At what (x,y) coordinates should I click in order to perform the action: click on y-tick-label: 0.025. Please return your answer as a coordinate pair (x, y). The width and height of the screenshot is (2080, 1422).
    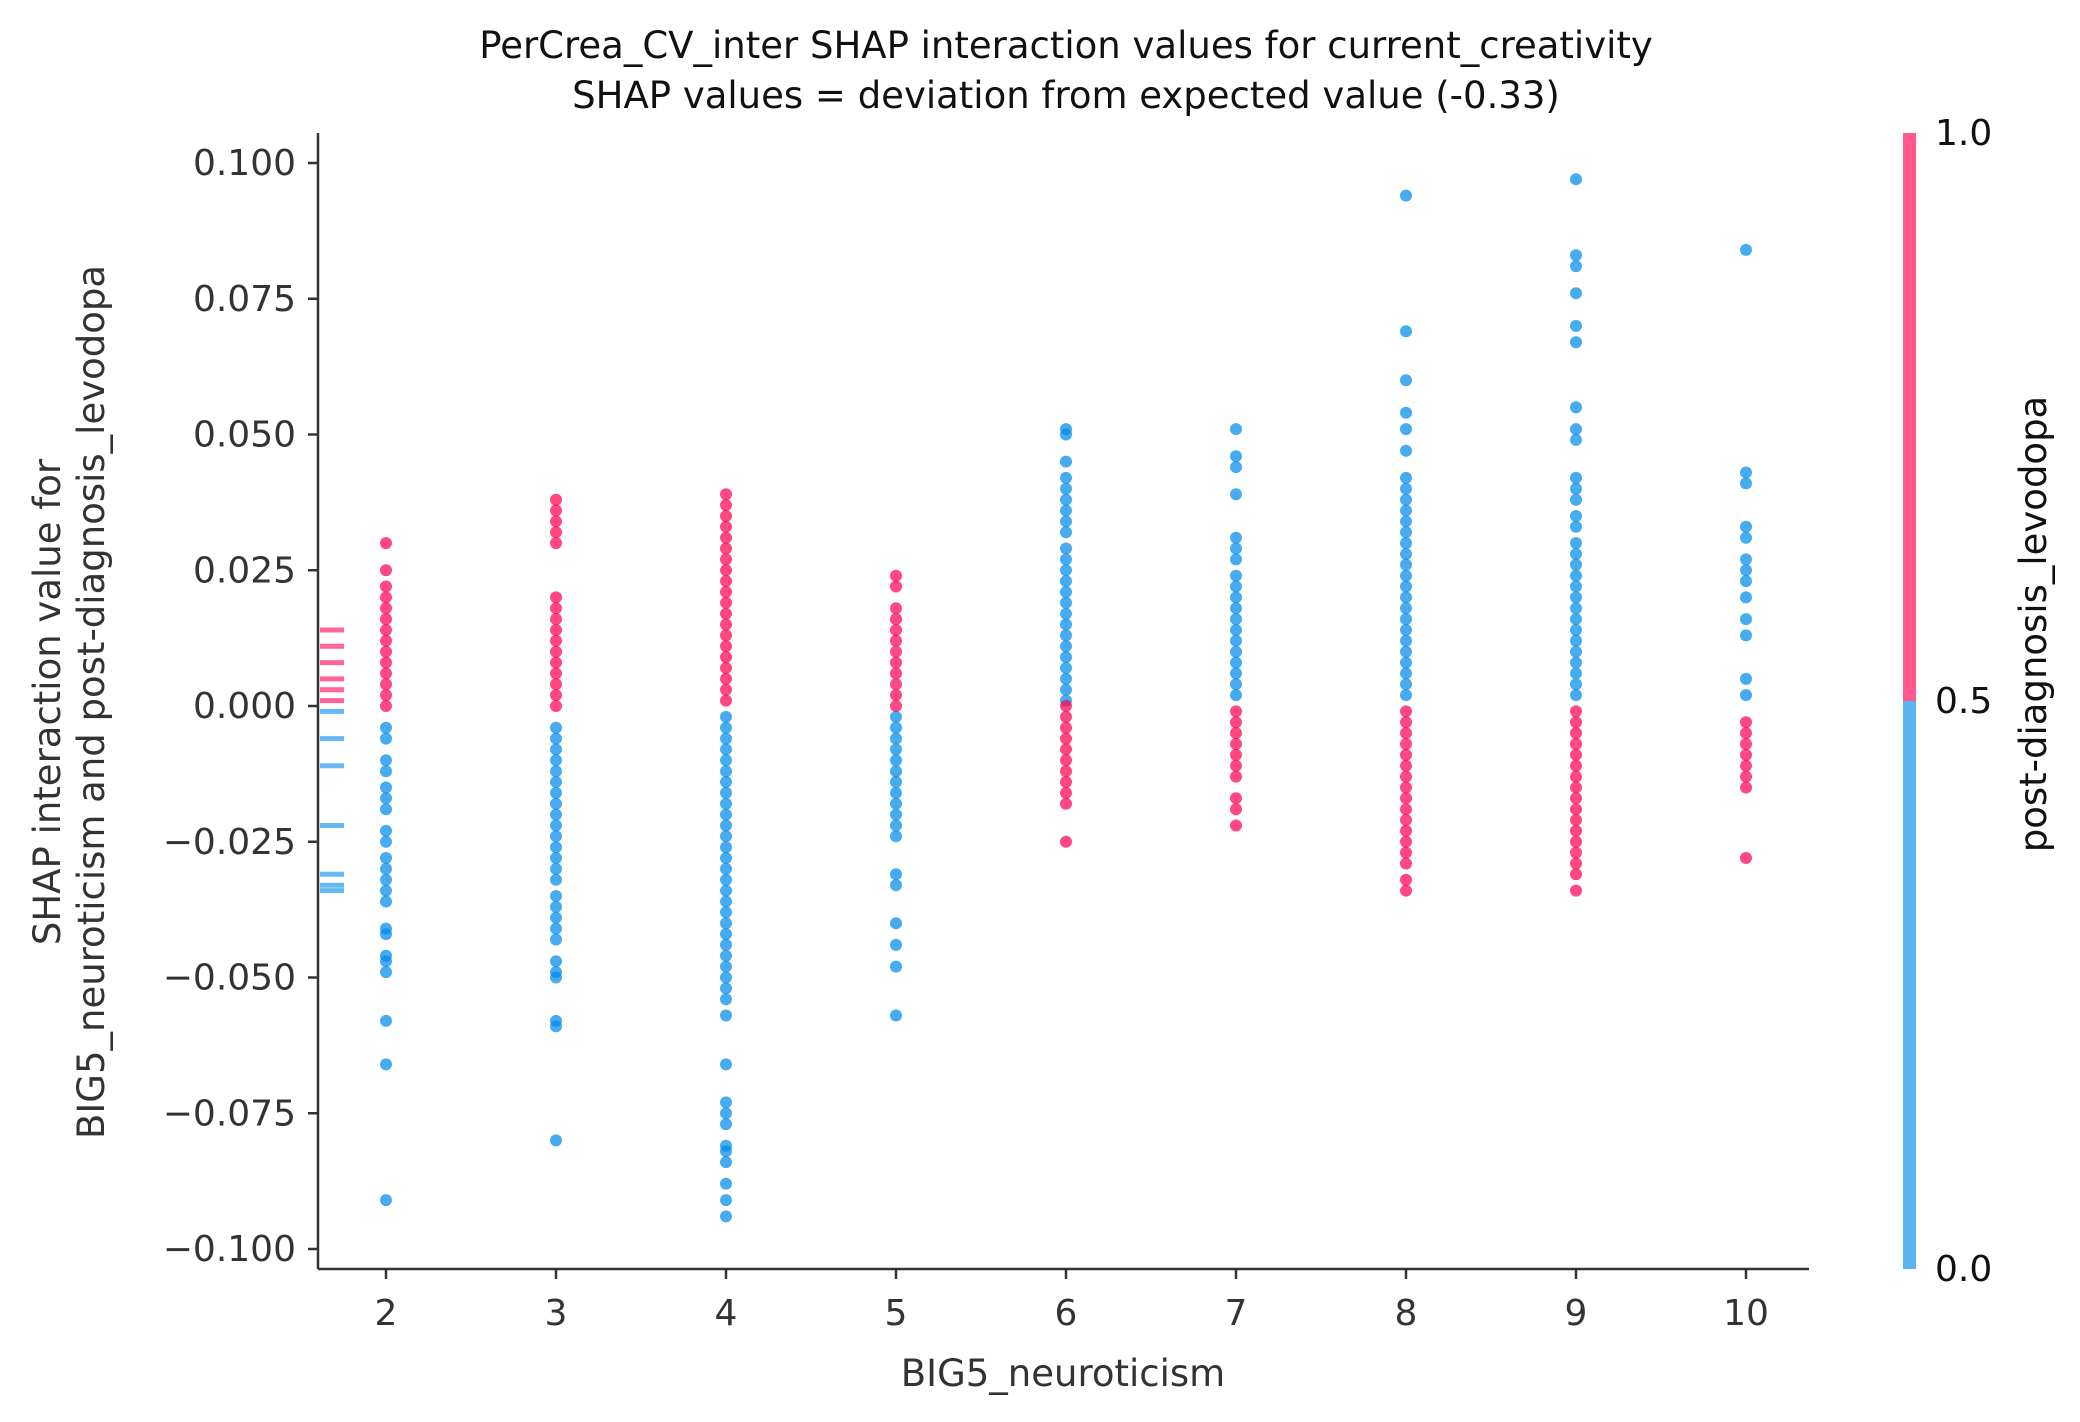
    Looking at the image, I should click on (244, 570).